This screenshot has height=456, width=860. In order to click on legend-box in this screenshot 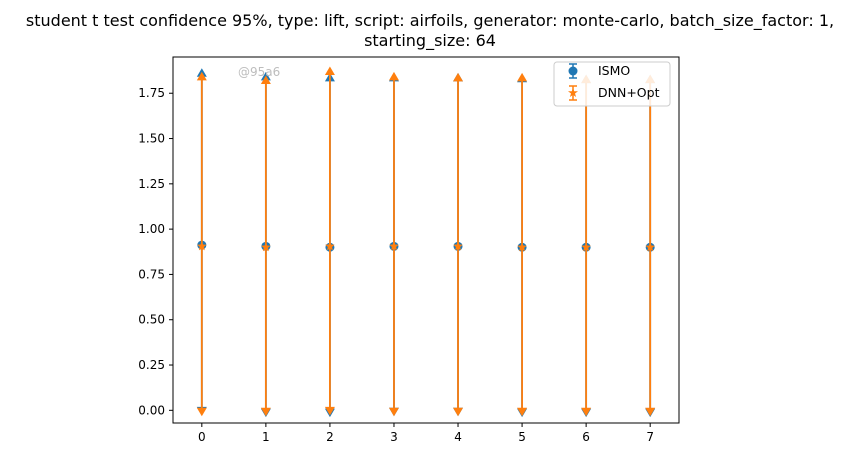, I will do `click(612, 84)`.